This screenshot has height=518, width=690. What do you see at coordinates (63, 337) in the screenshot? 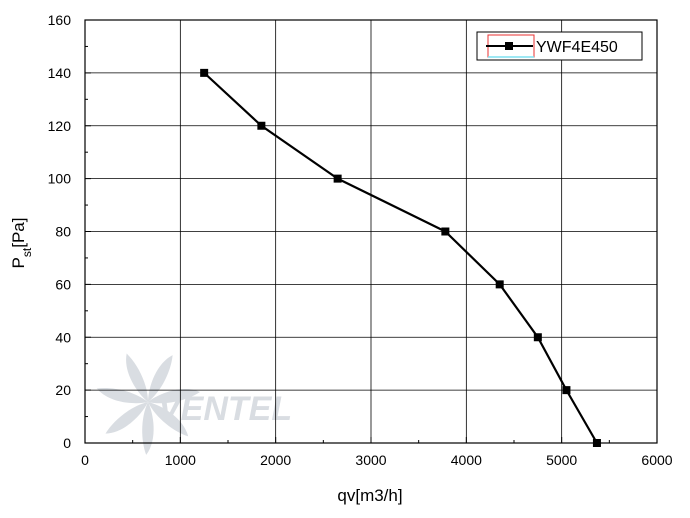
I see `y-tick-label: 40` at bounding box center [63, 337].